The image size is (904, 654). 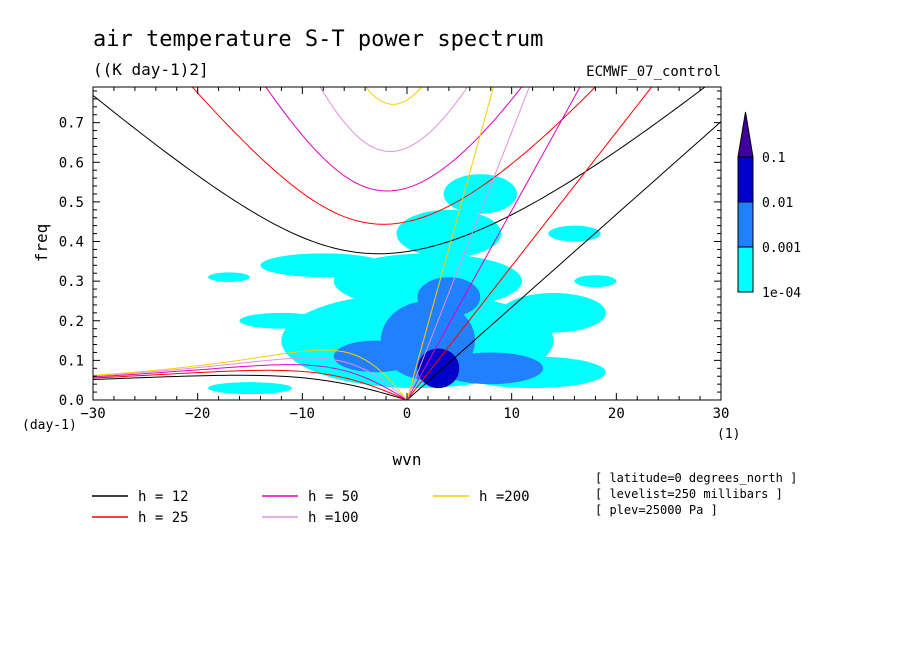 I want to click on annotation-latitude: [ latitude=0 degrees_north ], so click(x=696, y=478).